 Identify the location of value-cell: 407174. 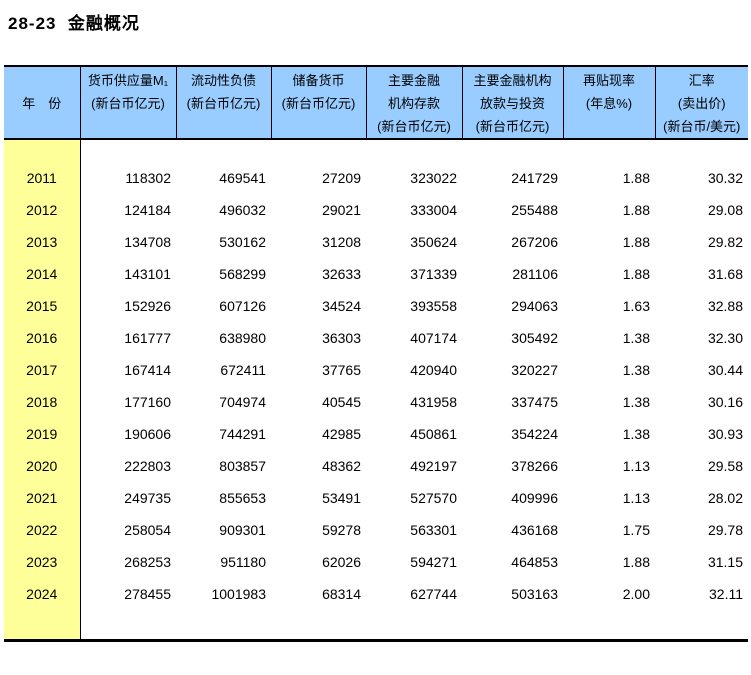
(433, 338).